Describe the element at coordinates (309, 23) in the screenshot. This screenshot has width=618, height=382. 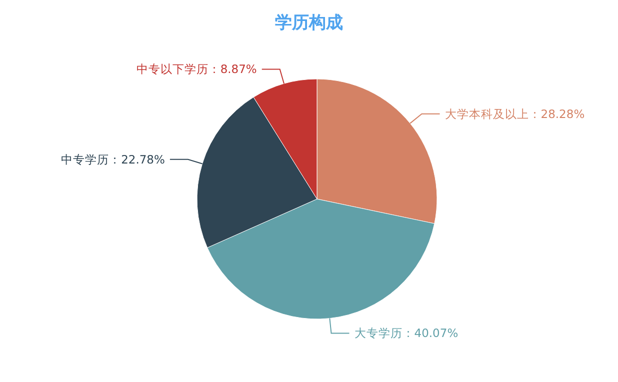
I see `title: 学历构成` at that location.